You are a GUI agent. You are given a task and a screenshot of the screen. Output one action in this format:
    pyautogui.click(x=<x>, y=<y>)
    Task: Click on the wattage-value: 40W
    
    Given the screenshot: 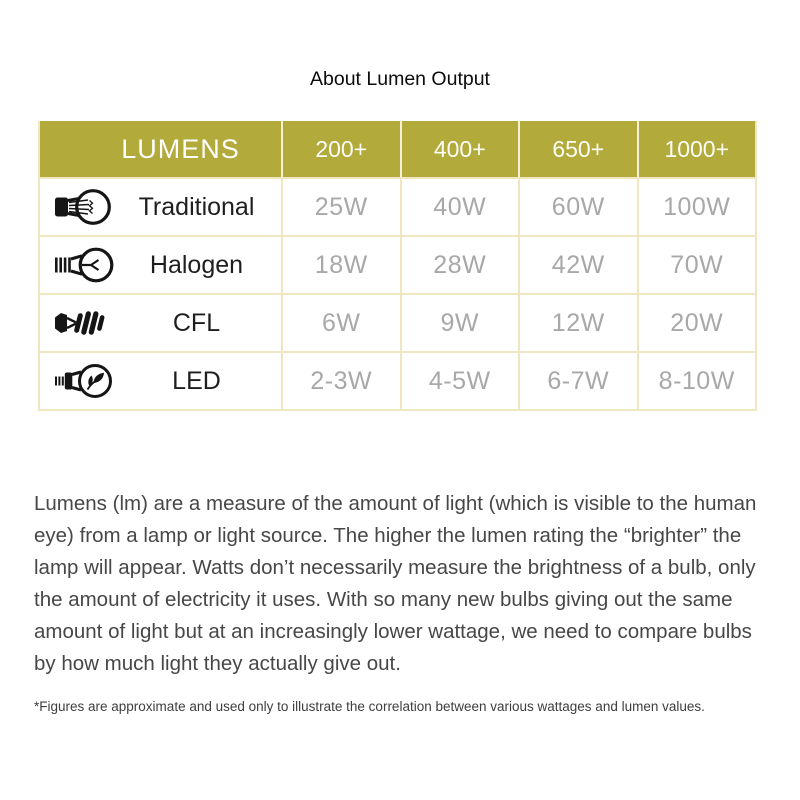 What is the action you would take?
    pyautogui.click(x=459, y=207)
    